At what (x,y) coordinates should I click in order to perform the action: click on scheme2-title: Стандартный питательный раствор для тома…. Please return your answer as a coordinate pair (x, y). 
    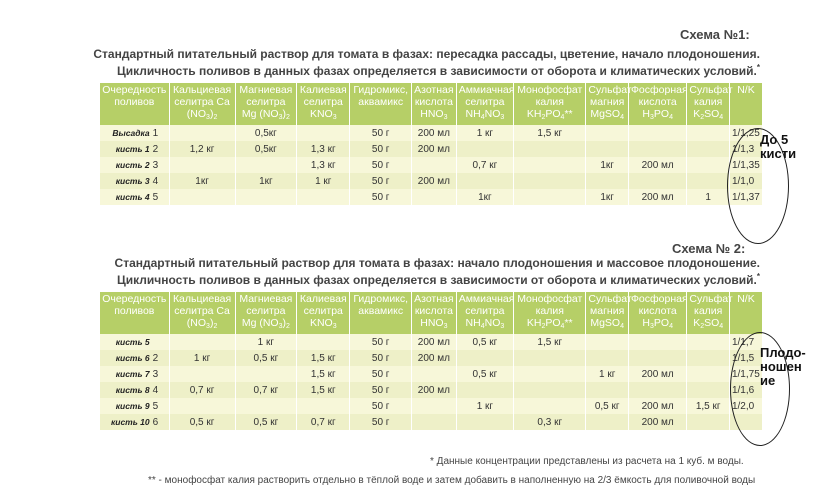
    Looking at the image, I should click on (380, 271).